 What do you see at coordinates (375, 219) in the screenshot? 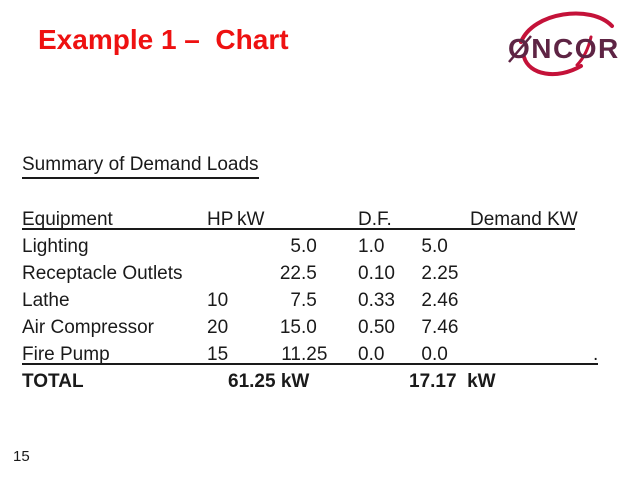
I see `header-df: D.F.` at bounding box center [375, 219].